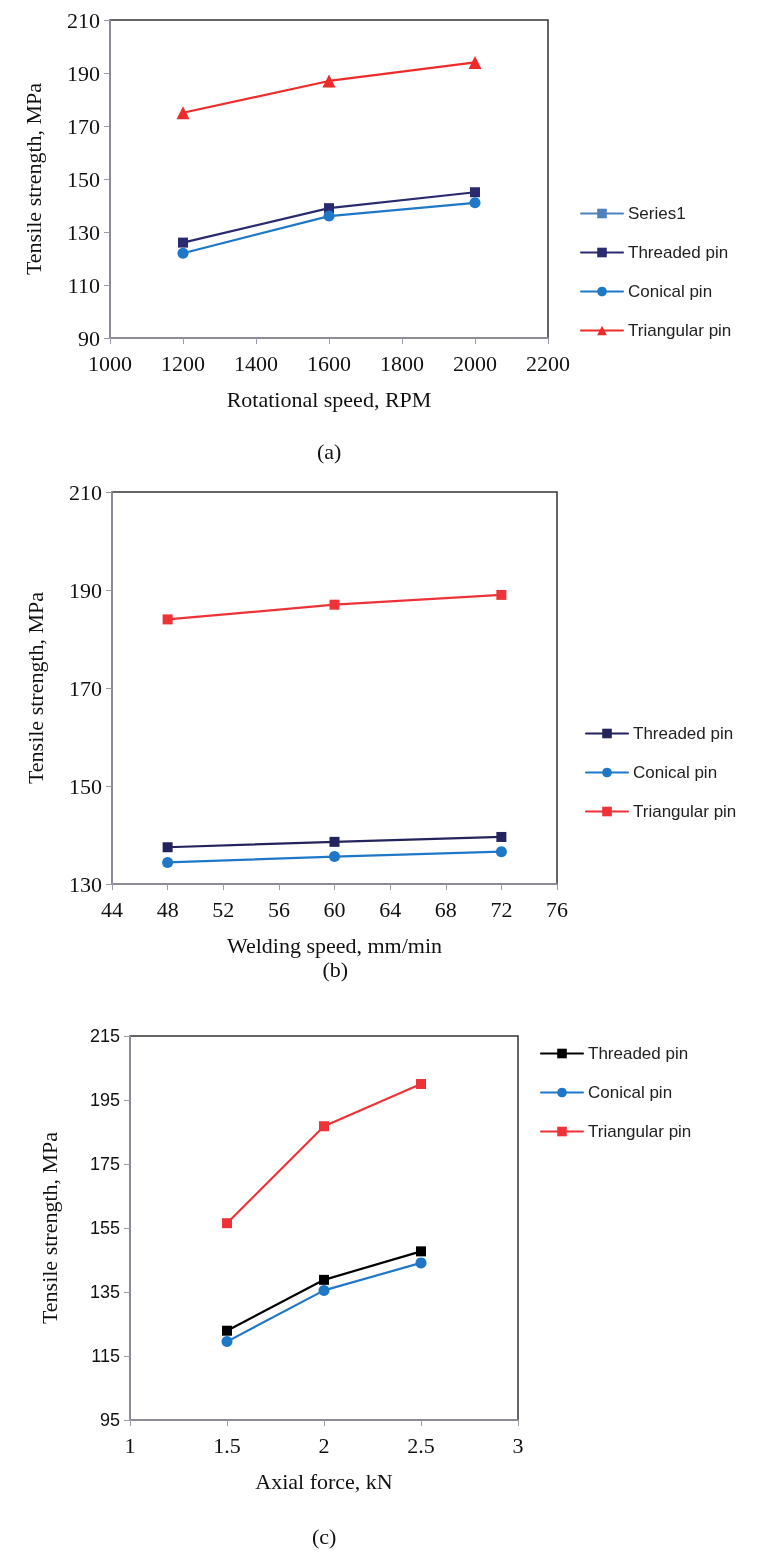 The image size is (767, 1554). What do you see at coordinates (402, 363) in the screenshot?
I see `x-tick-label: 1800` at bounding box center [402, 363].